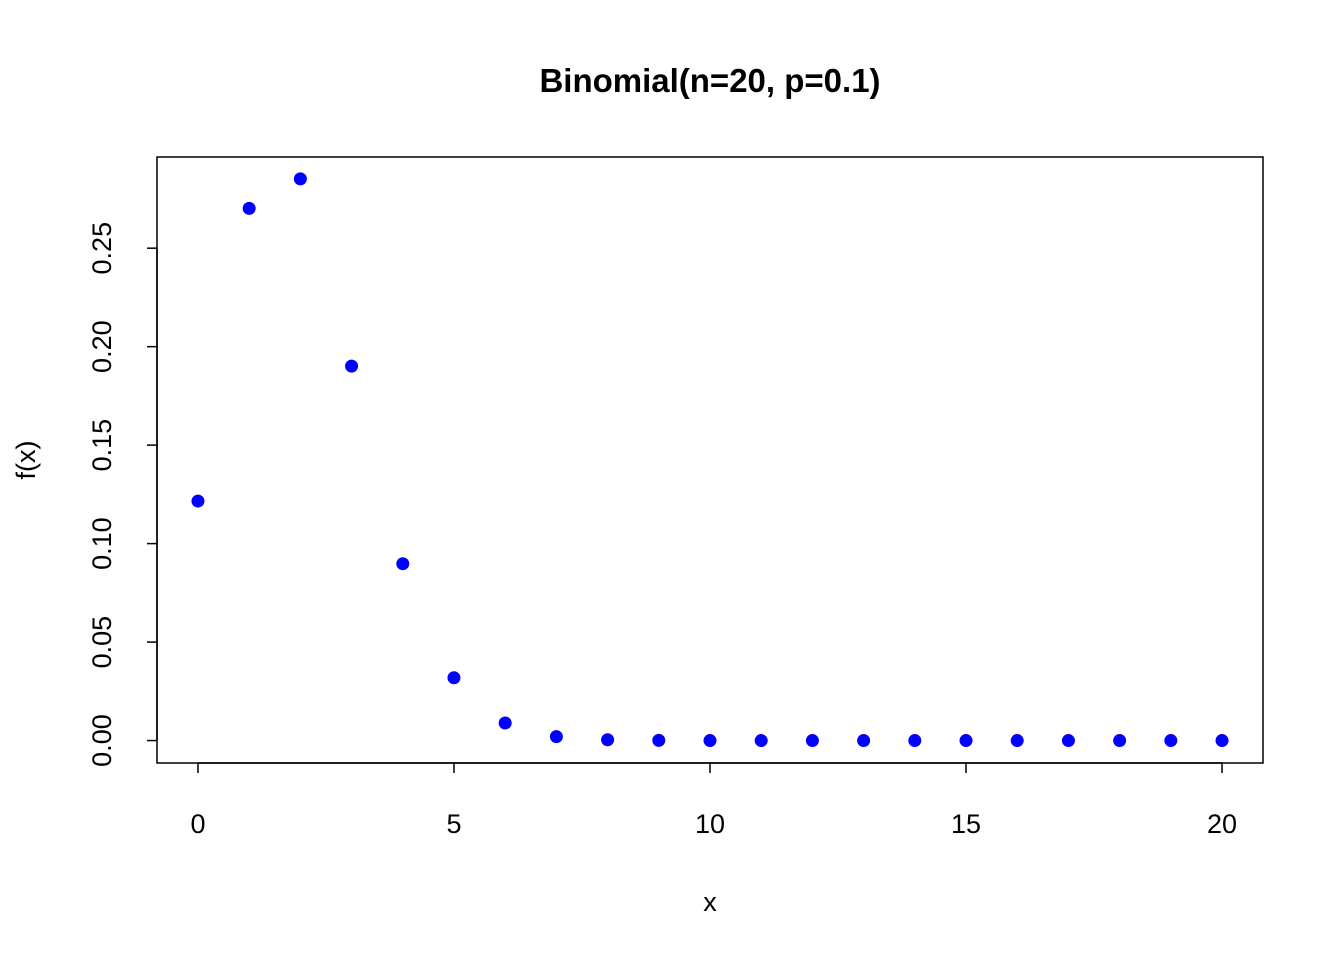 This screenshot has width=1344, height=965. Describe the element at coordinates (102, 248) in the screenshot. I see `y-tick-label: 0.25` at that location.